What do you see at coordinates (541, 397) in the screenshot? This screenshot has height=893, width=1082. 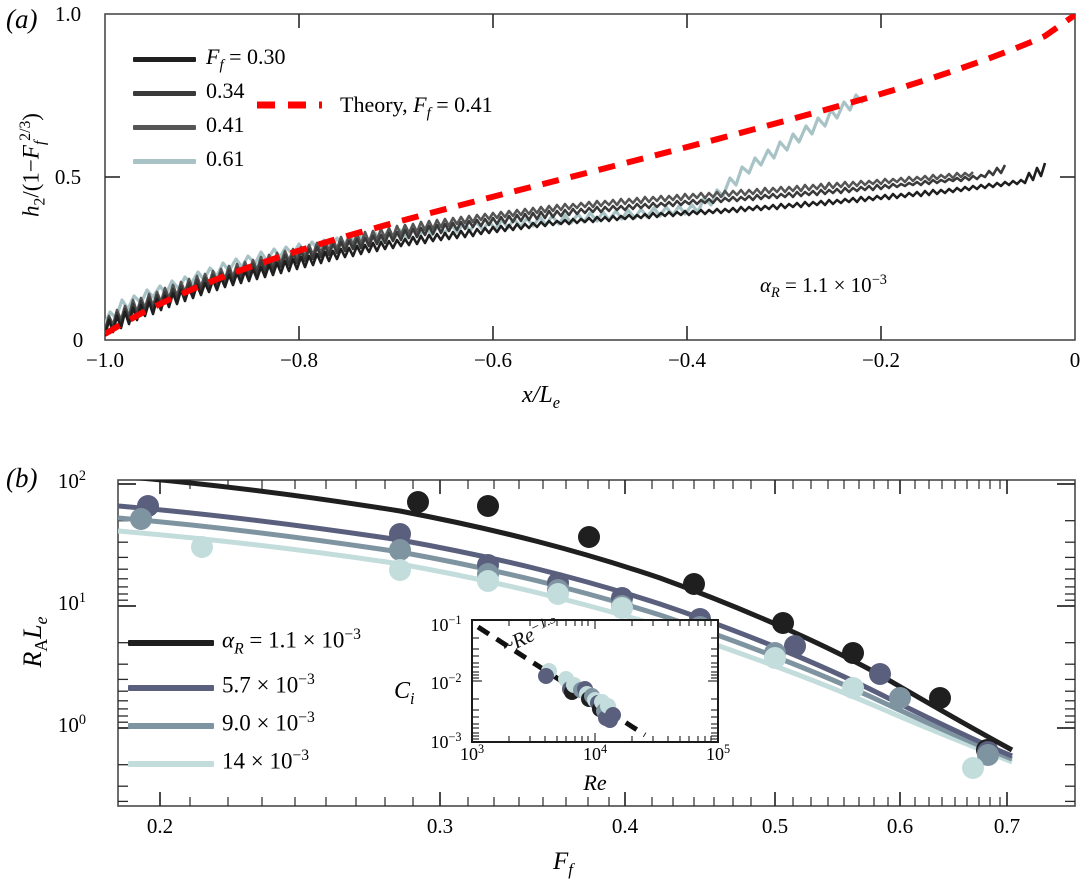 I see `panel-a-xlabel: x/Le` at bounding box center [541, 397].